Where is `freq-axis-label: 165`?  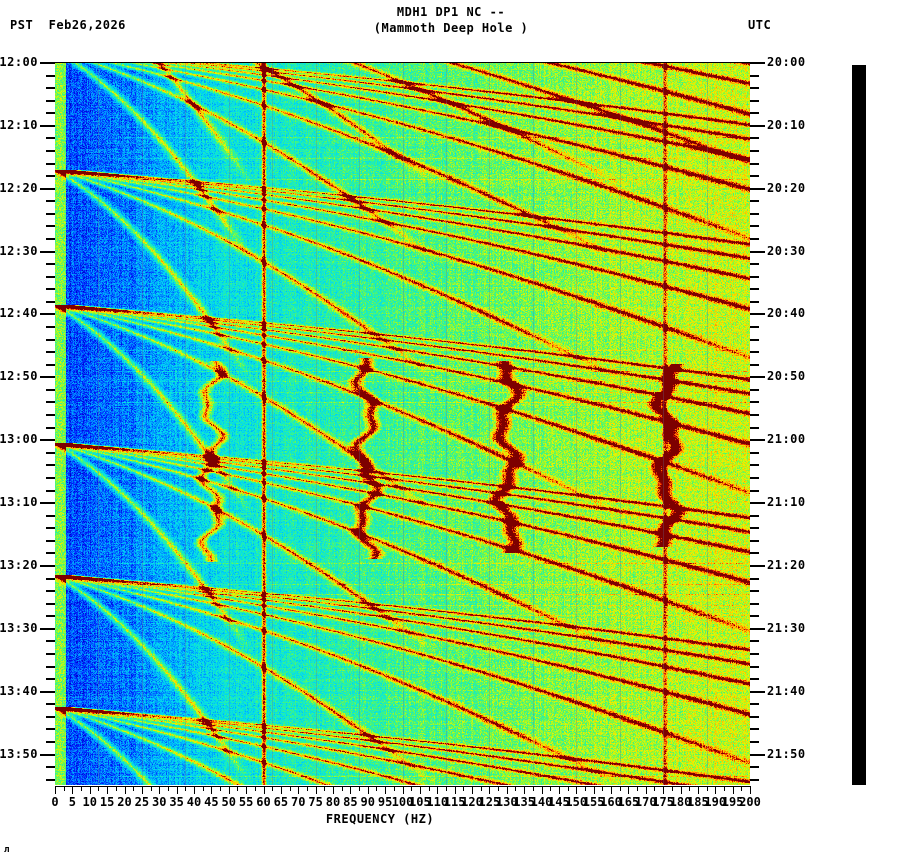
freq-axis-label: 165 is located at coordinates (628, 802).